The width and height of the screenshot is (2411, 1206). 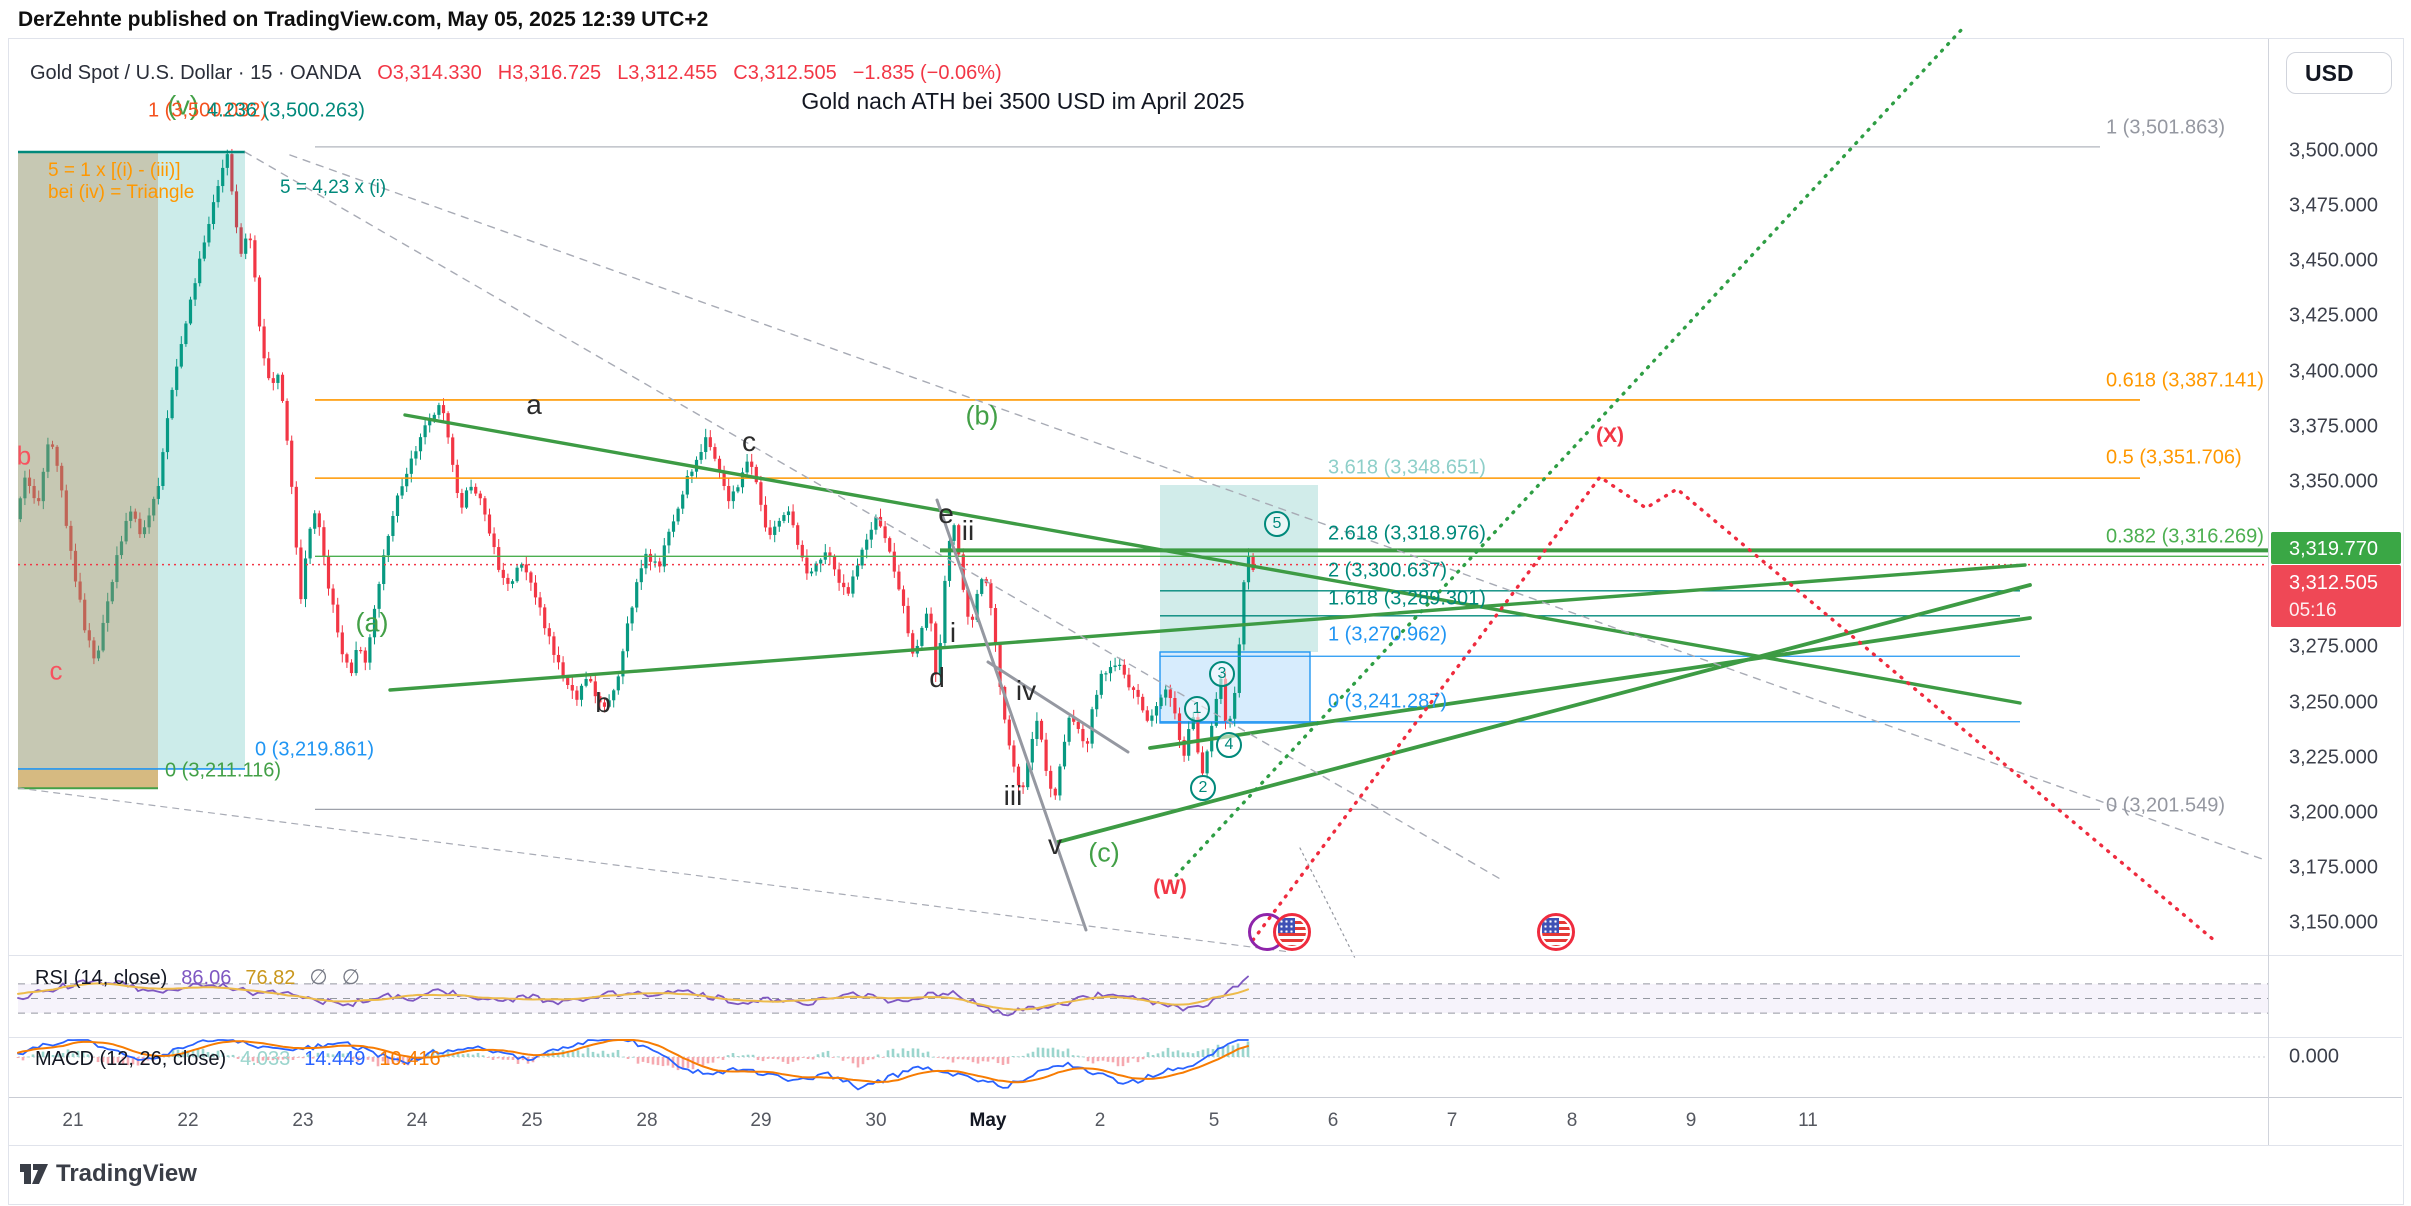 What do you see at coordinates (410, 1059) in the screenshot?
I see `macd-signal-value: 10.416` at bounding box center [410, 1059].